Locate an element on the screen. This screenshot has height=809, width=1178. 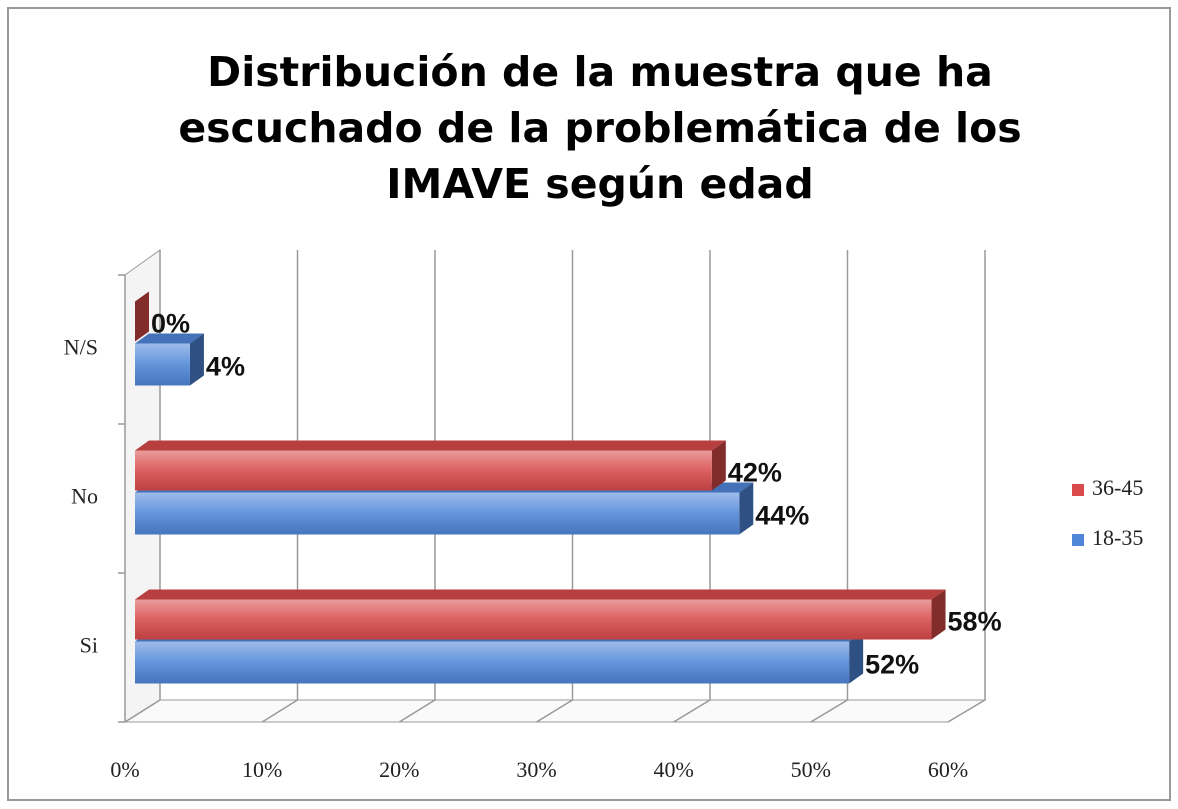
y-tick-label: Si is located at coordinates (89, 645).